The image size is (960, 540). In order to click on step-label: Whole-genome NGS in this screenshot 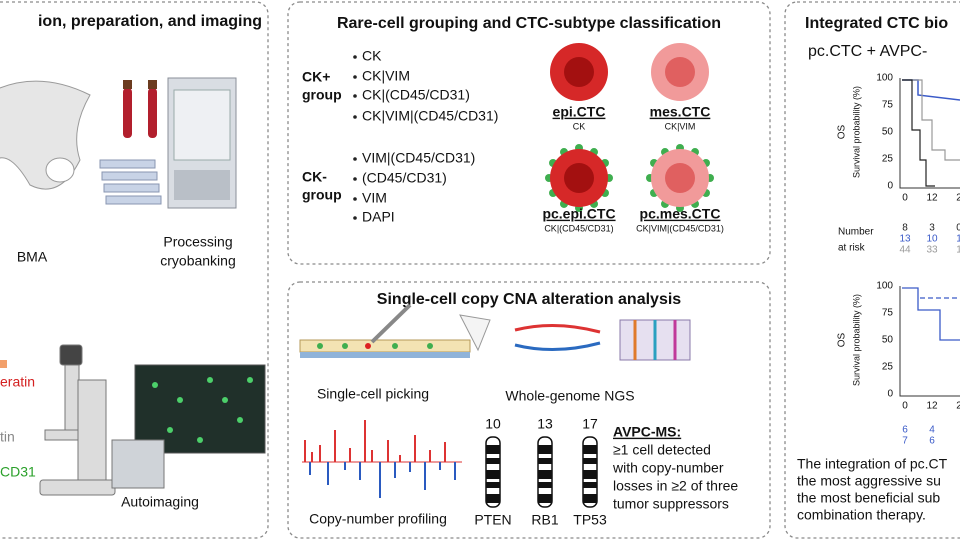, I will do `click(569, 396)`.